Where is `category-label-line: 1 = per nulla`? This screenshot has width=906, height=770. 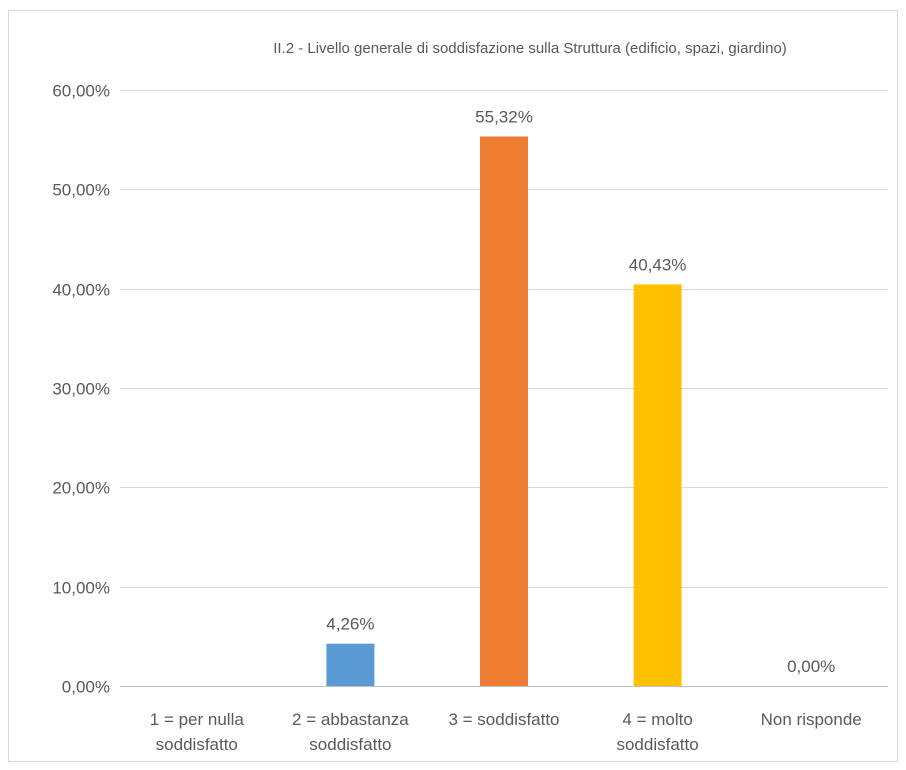 category-label-line: 1 = per nulla is located at coordinates (197, 719).